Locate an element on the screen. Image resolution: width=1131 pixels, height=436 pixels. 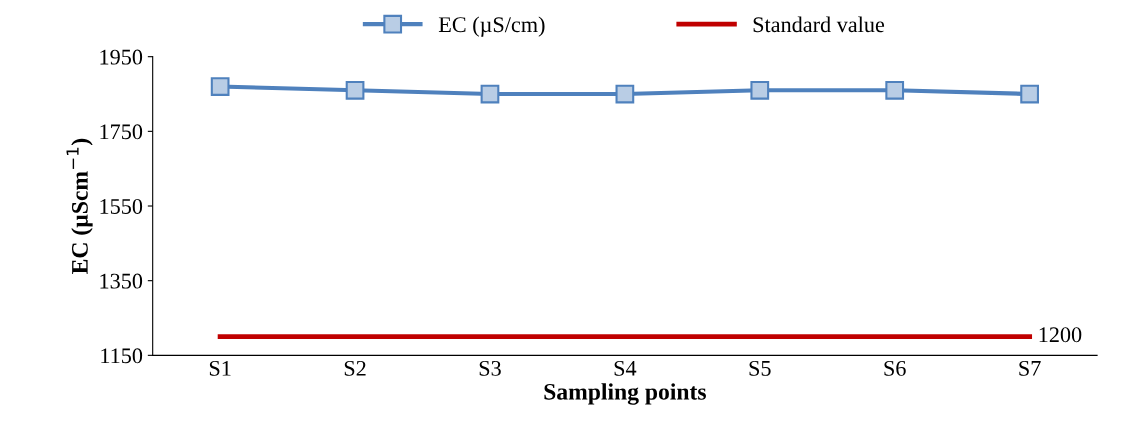
x-tick-label: S7 is located at coordinates (1030, 368).